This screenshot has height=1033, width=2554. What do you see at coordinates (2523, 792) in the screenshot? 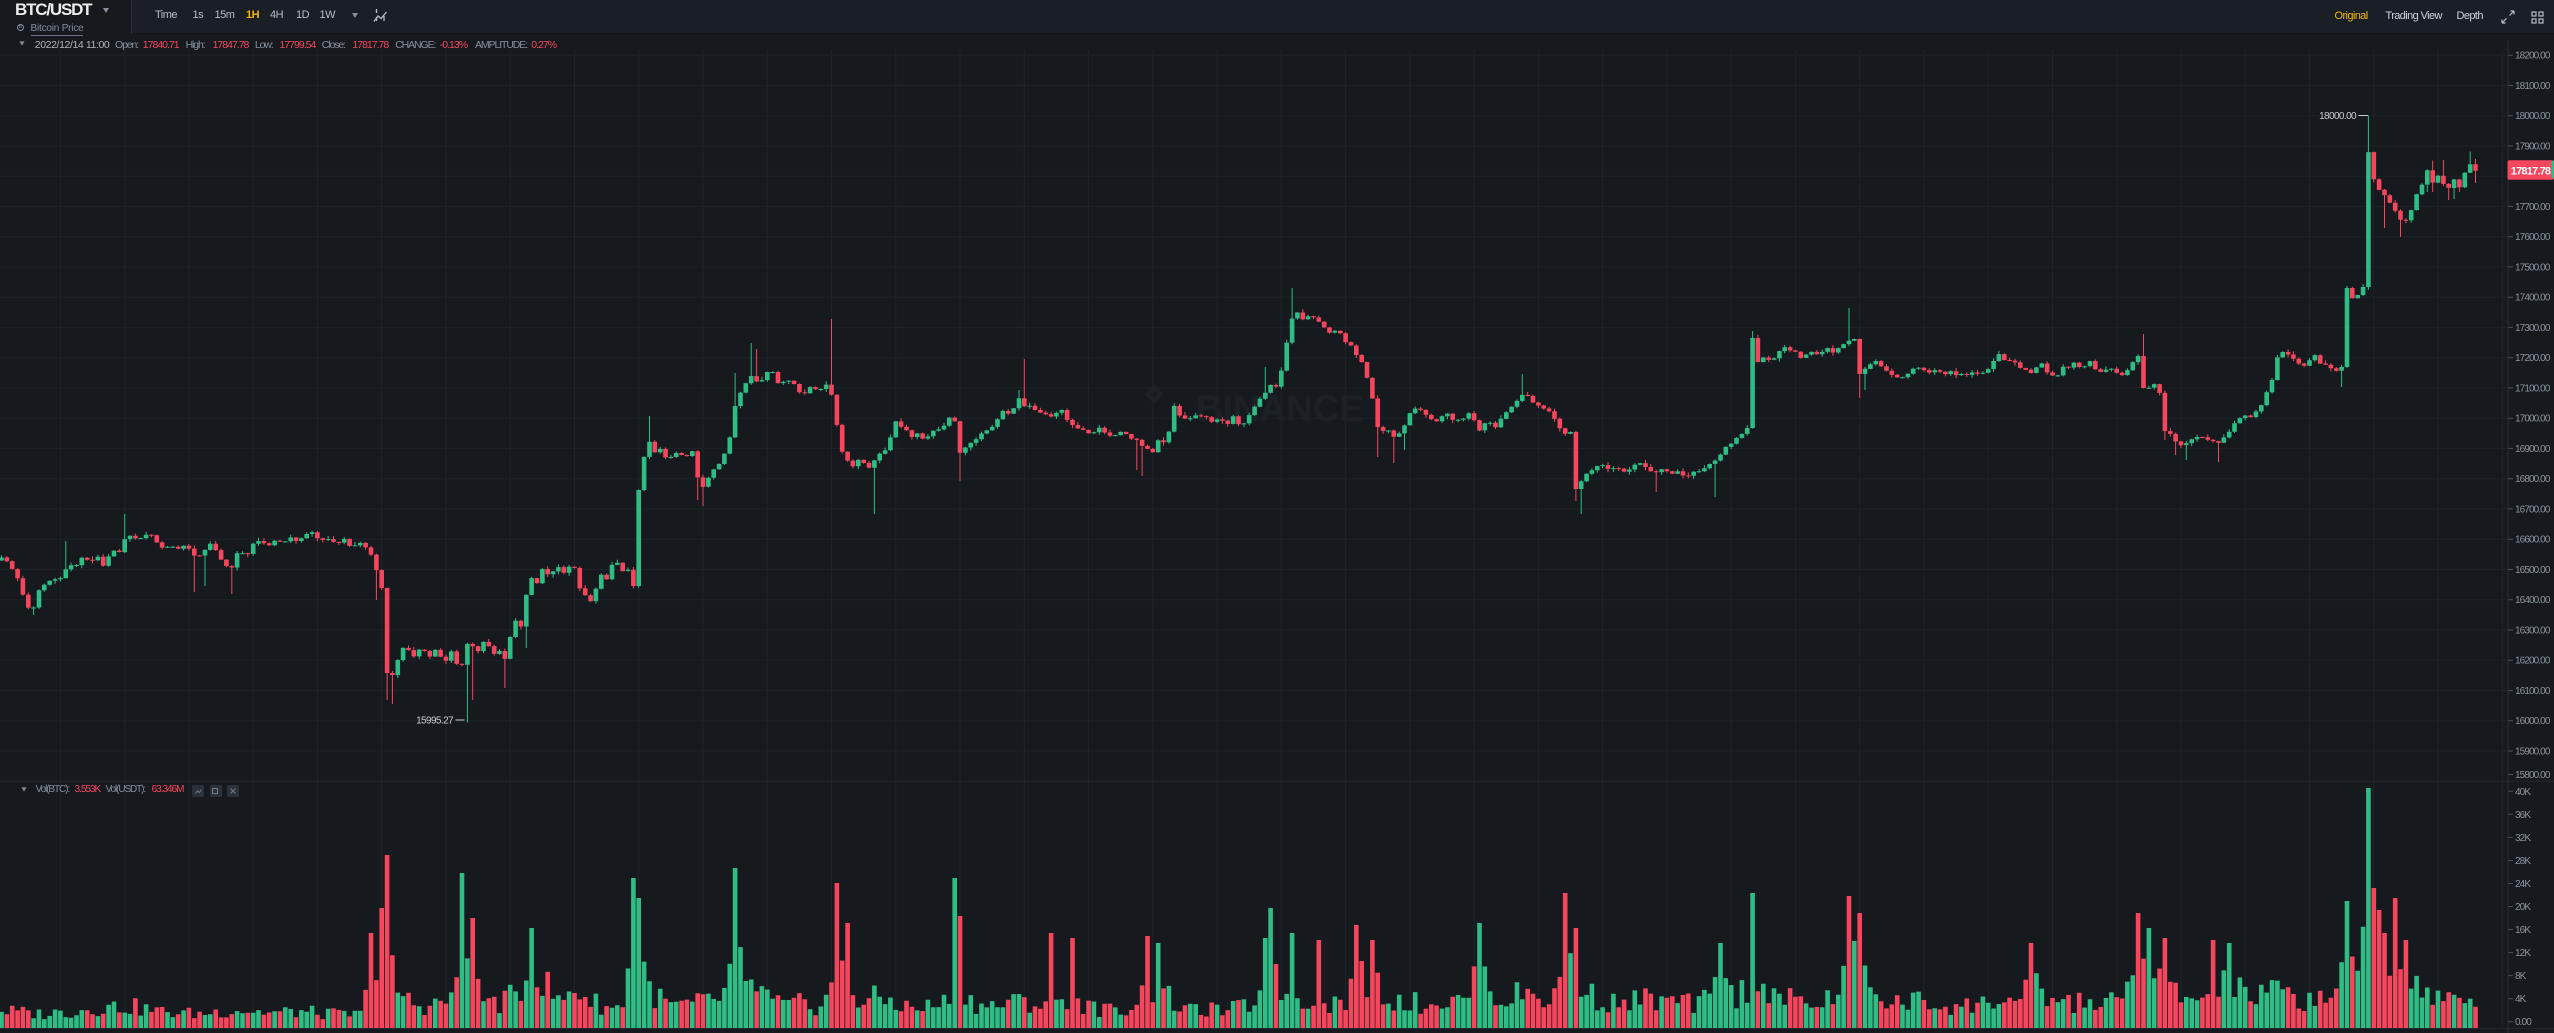
I see `svg-text: 40K` at bounding box center [2523, 792].